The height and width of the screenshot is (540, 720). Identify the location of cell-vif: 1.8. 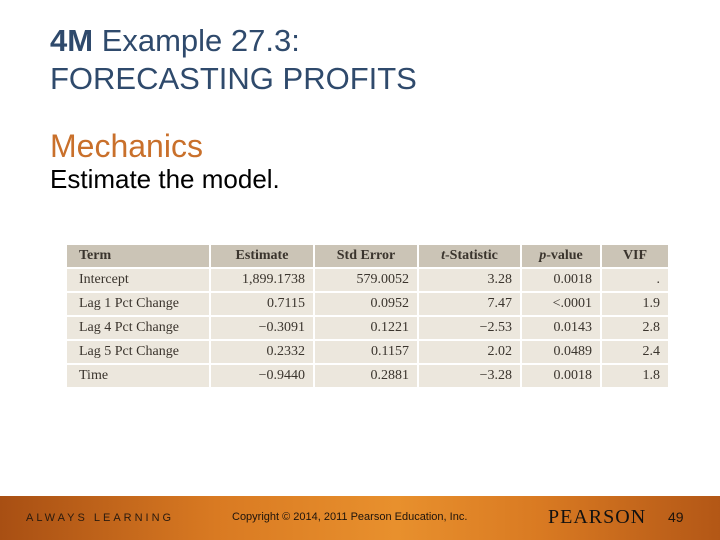
(635, 376).